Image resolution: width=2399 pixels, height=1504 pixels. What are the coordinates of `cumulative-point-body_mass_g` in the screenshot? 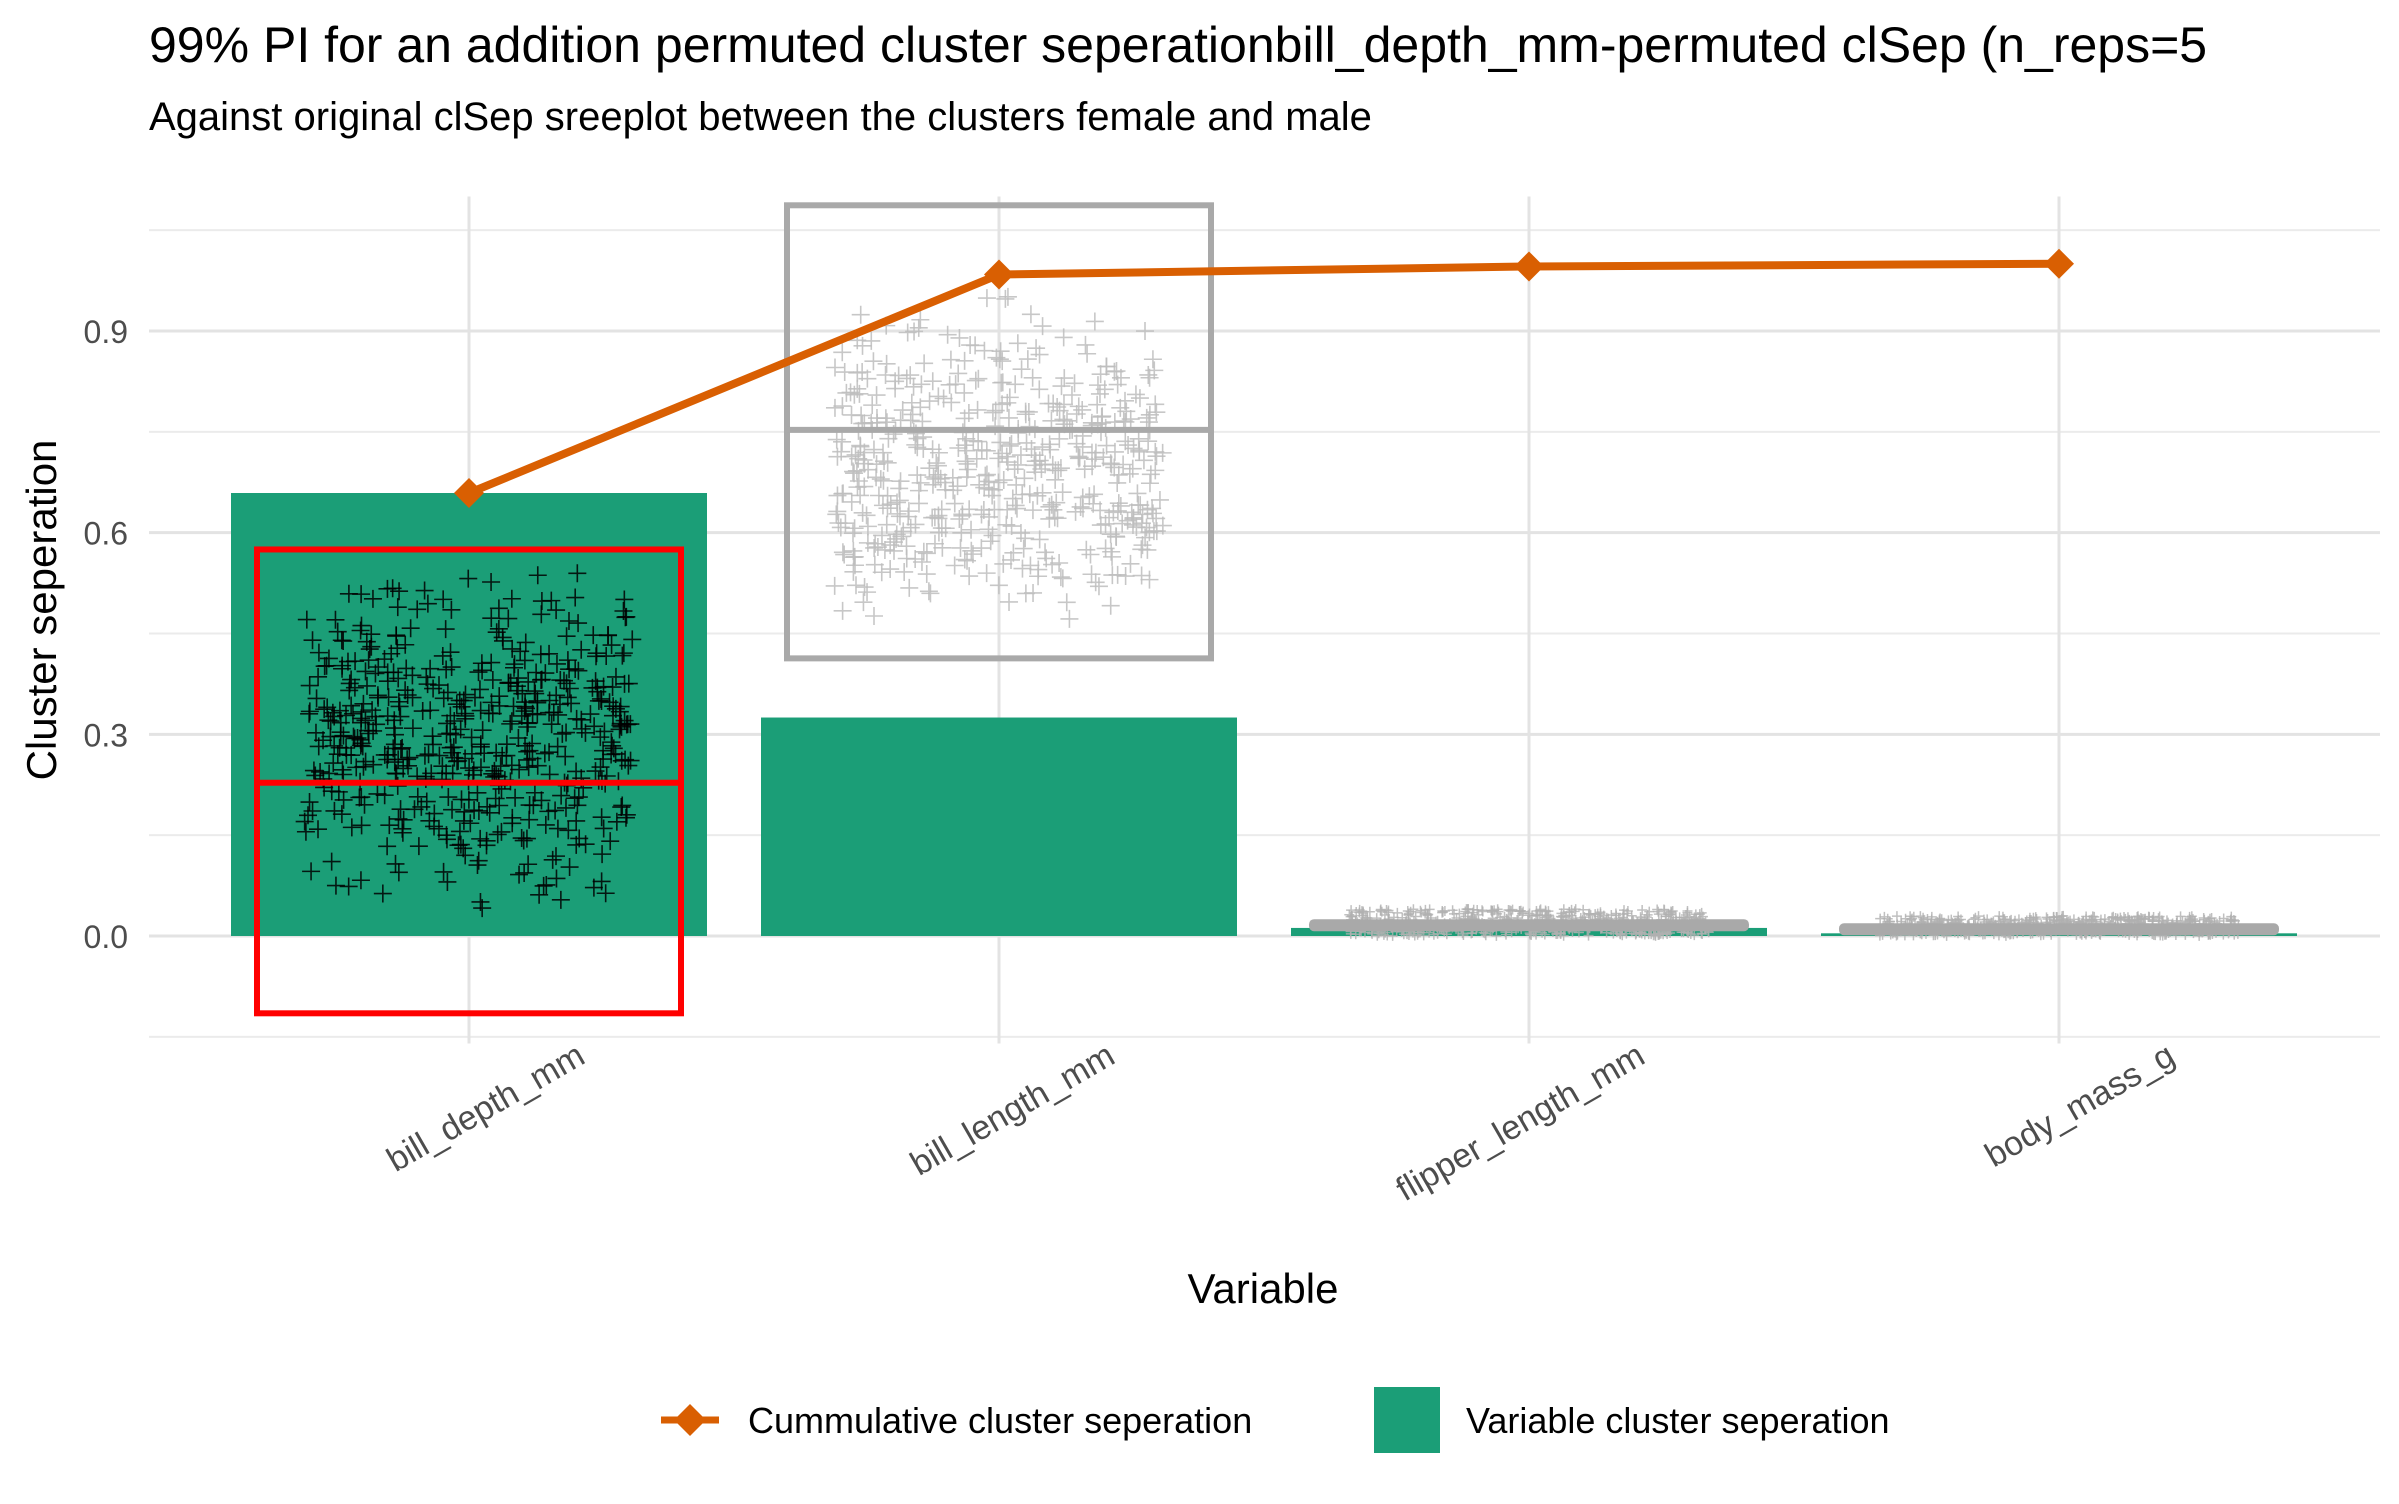 It's located at (2059, 263).